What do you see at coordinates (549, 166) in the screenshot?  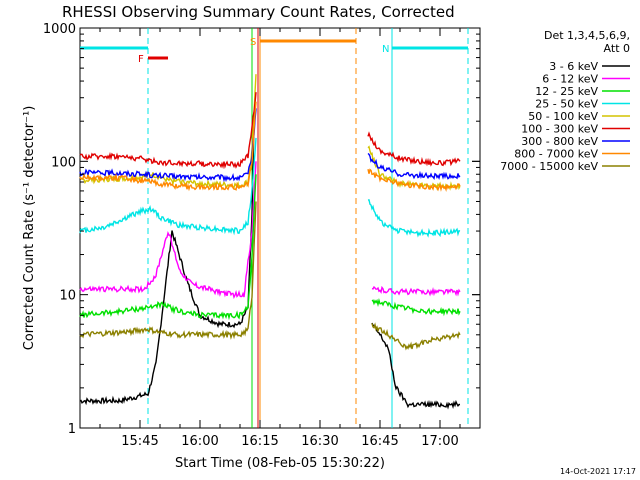 I see `legend-label-8: 7000 - 15000 keV` at bounding box center [549, 166].